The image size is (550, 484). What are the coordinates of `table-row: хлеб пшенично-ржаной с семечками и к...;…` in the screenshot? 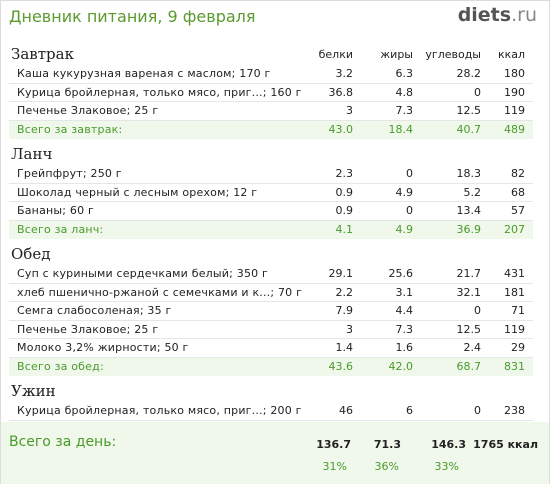 It's located at (271, 293).